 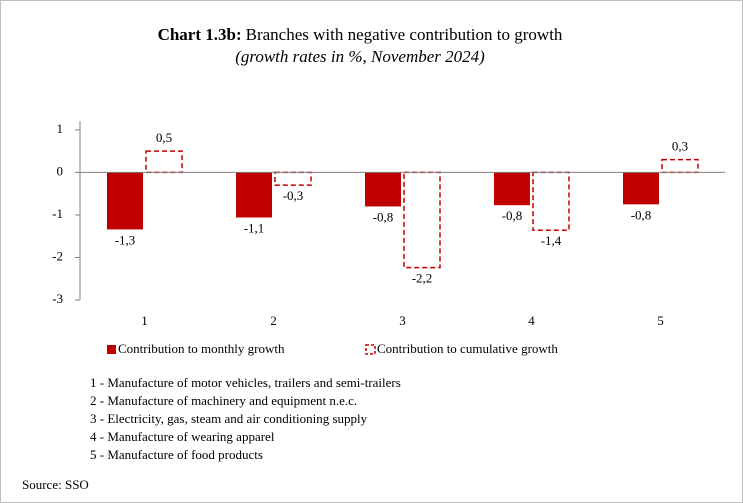 I want to click on chart-subtitle: (growth rates in %, November 2024), so click(x=360, y=56).